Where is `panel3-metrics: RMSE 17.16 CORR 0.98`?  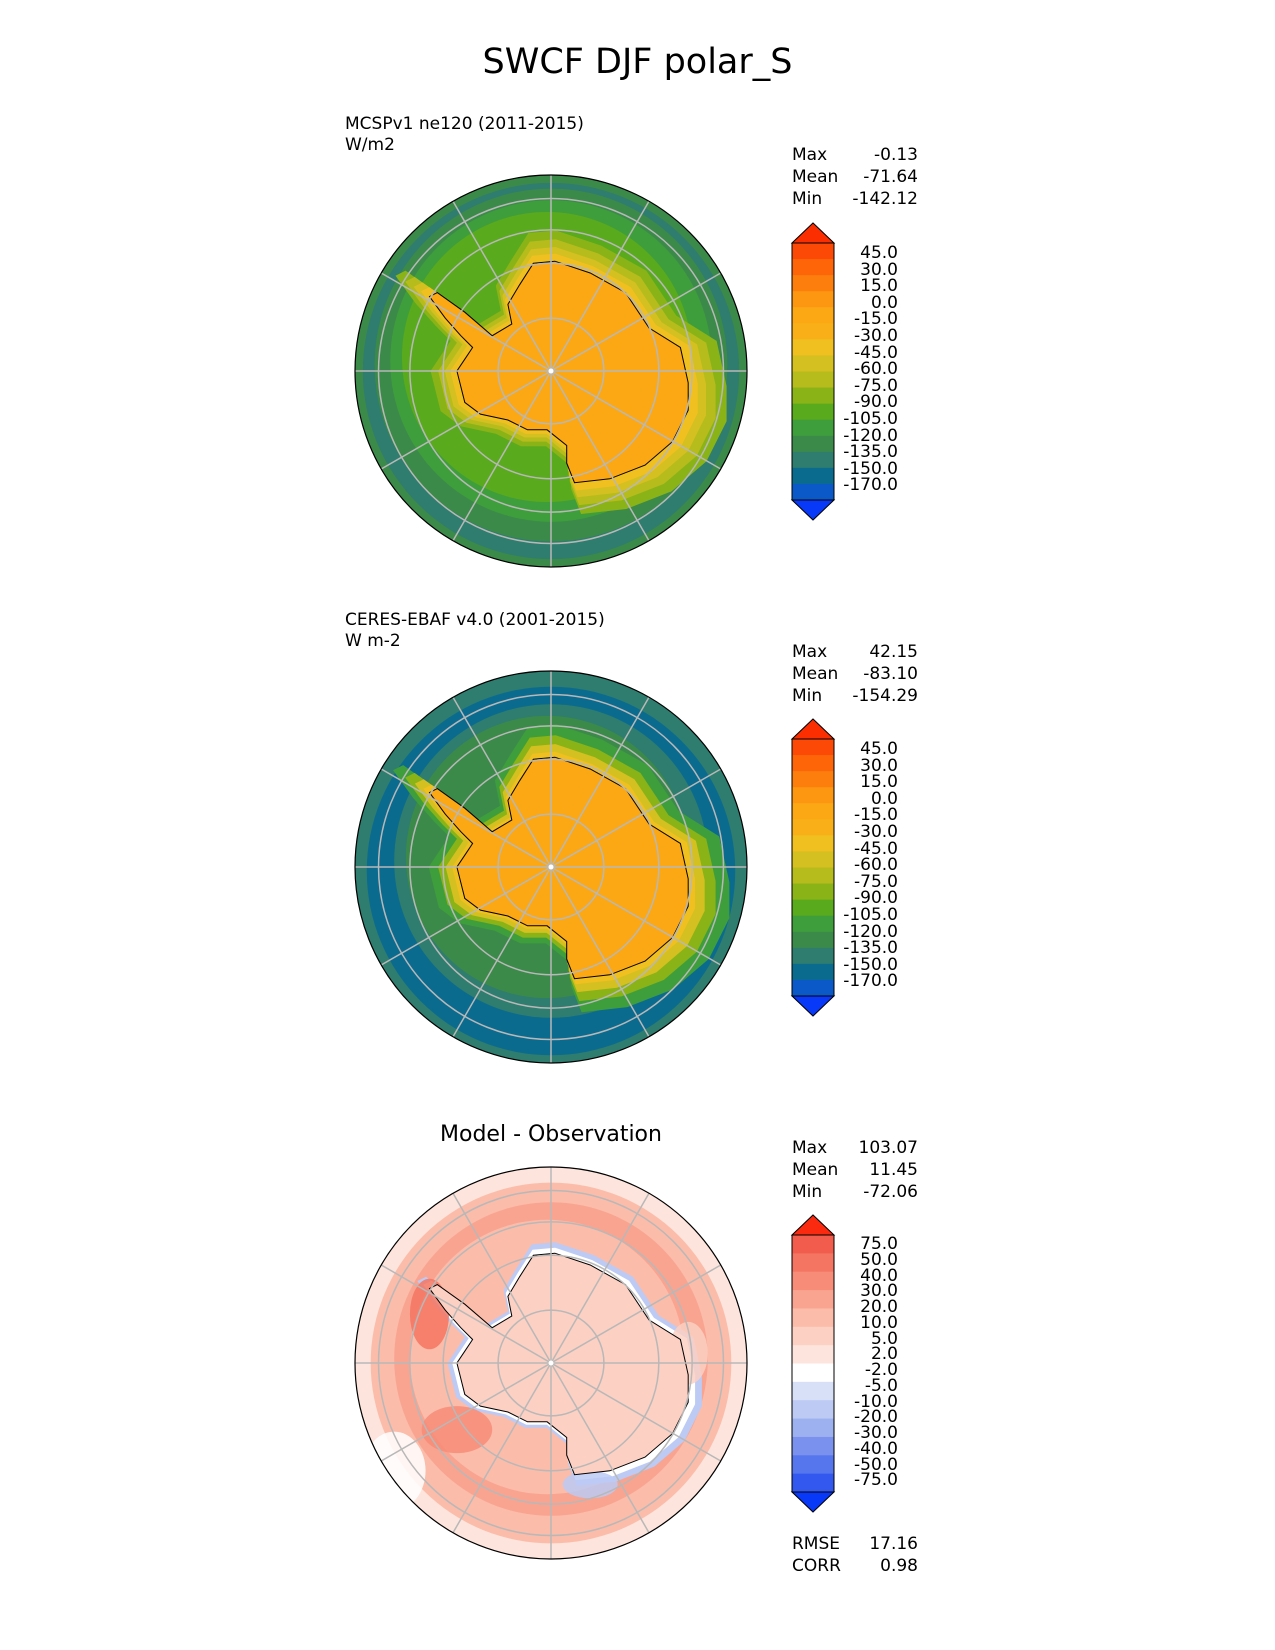 panel3-metrics: RMSE 17.16 CORR 0.98 is located at coordinates (855, 1555).